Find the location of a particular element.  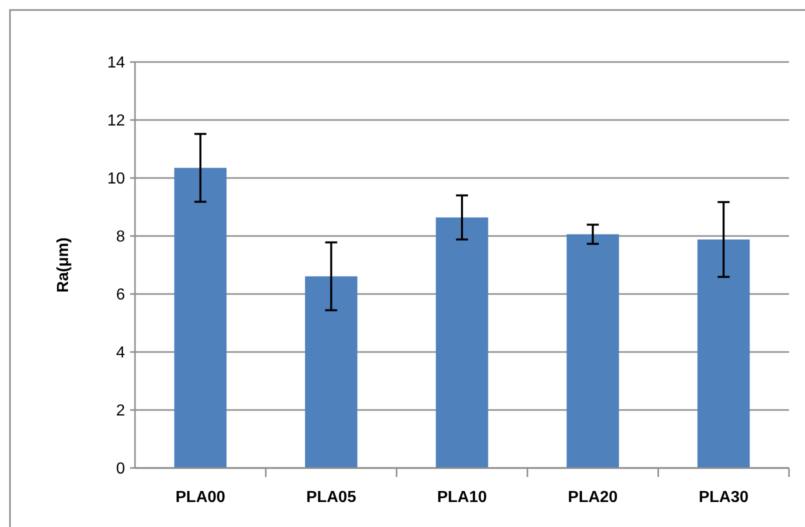

y-tick-label: 4 is located at coordinates (121, 353).